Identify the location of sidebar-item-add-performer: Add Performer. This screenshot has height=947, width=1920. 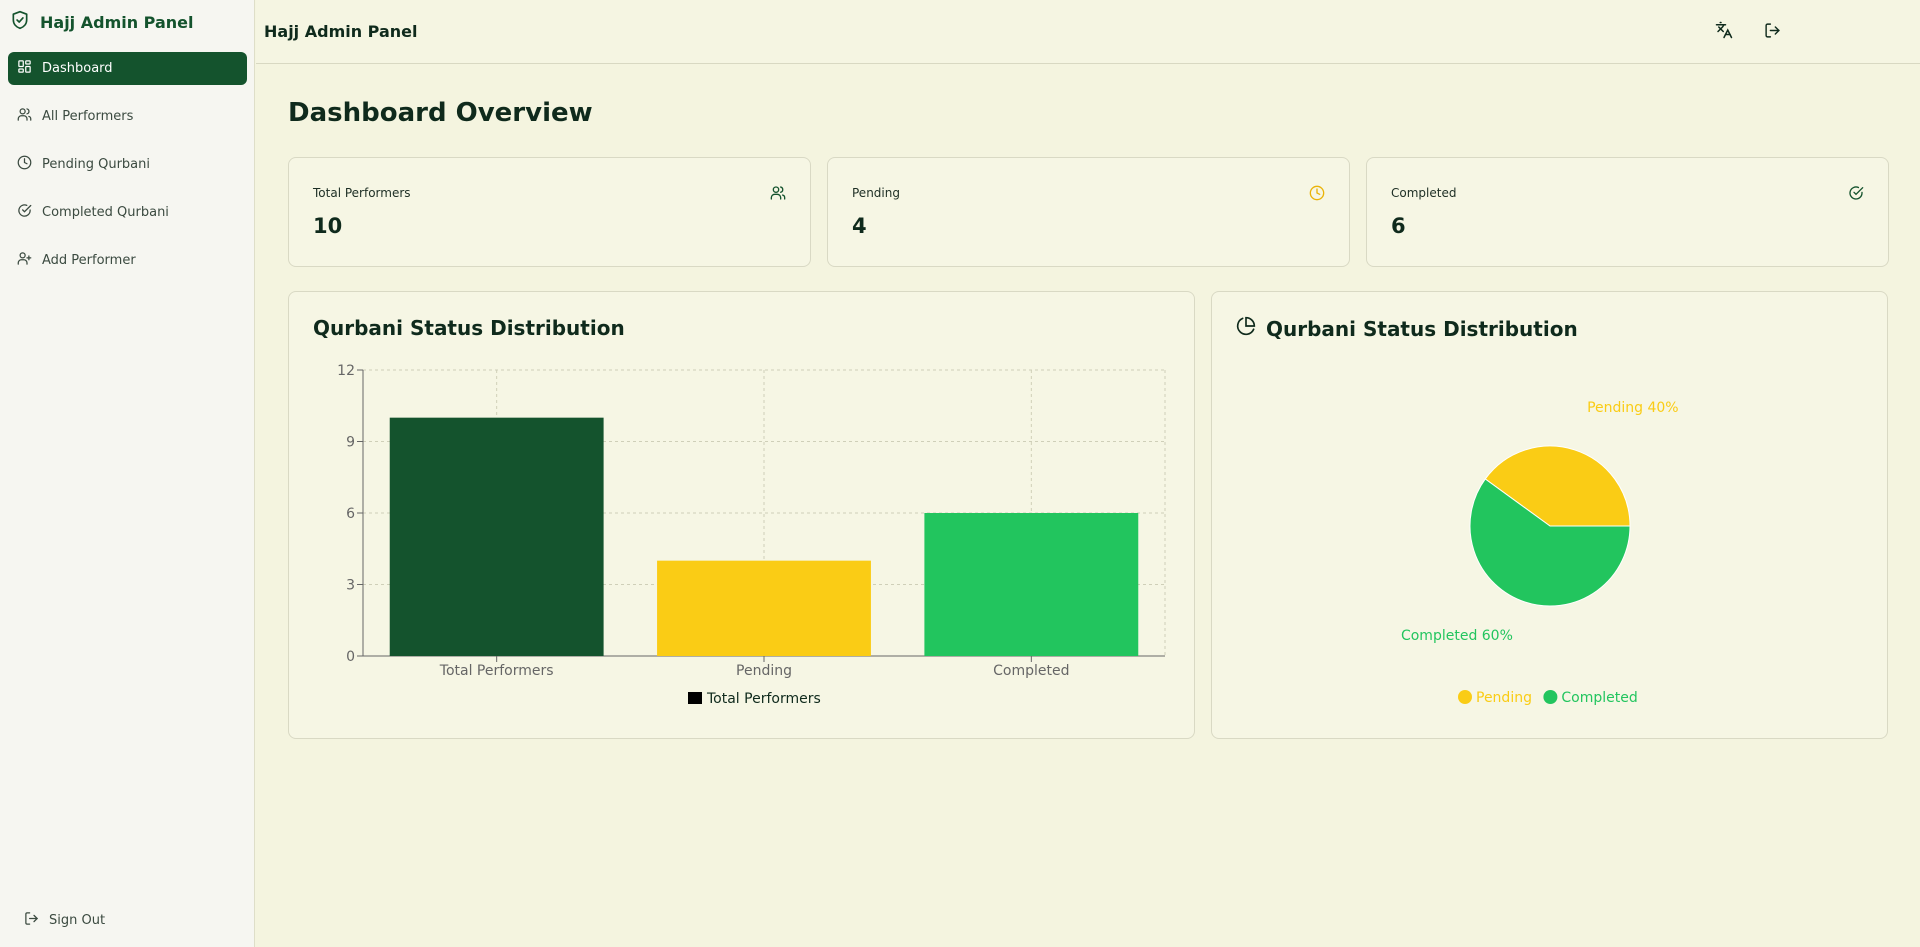
(127, 260).